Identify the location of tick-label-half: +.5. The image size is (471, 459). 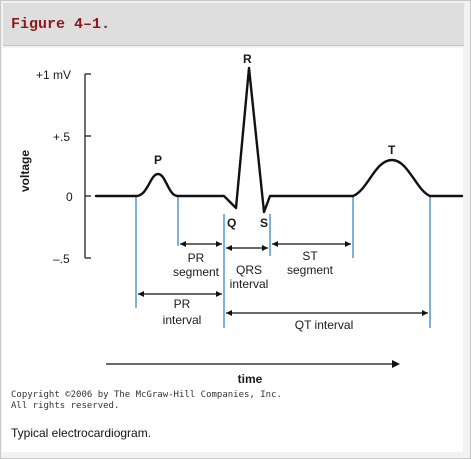
(61, 137).